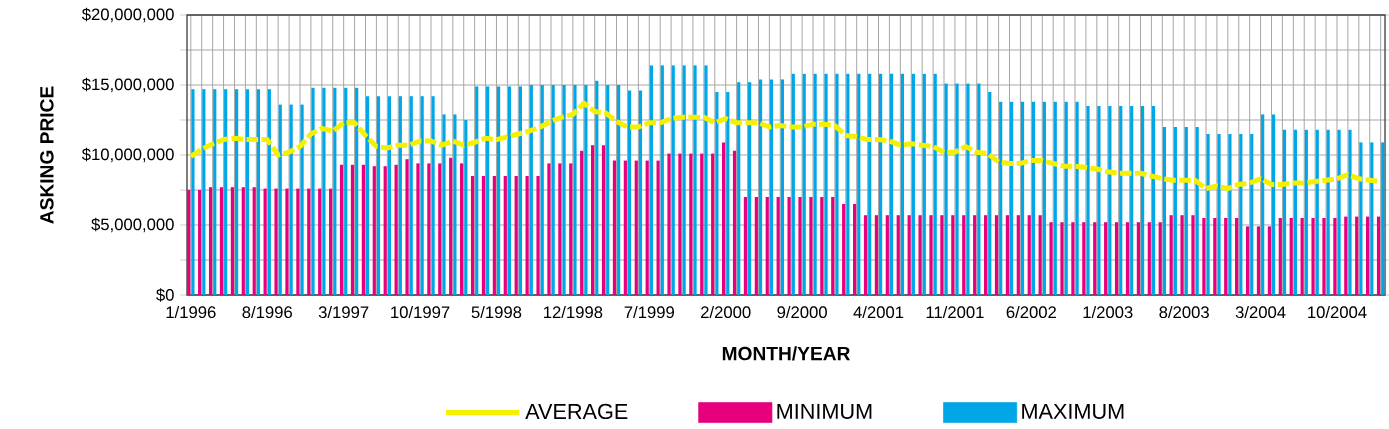 This screenshot has height=429, width=1389. I want to click on y-tick-label: $15,000,000, so click(127, 85).